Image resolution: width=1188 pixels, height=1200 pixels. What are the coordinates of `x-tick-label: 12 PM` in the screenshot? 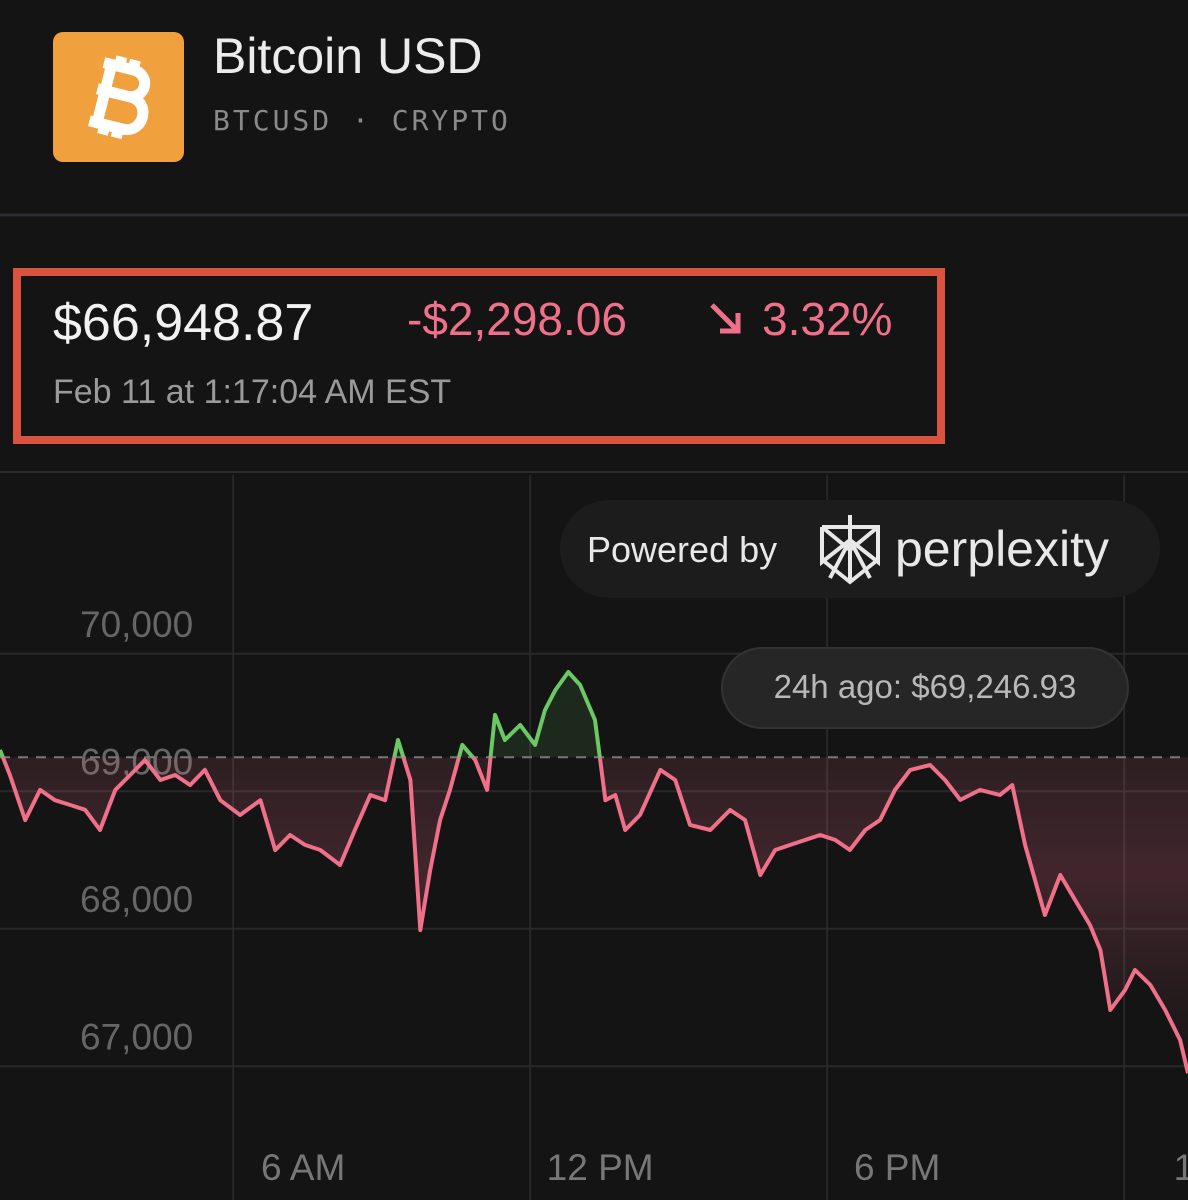 It's located at (600, 1167).